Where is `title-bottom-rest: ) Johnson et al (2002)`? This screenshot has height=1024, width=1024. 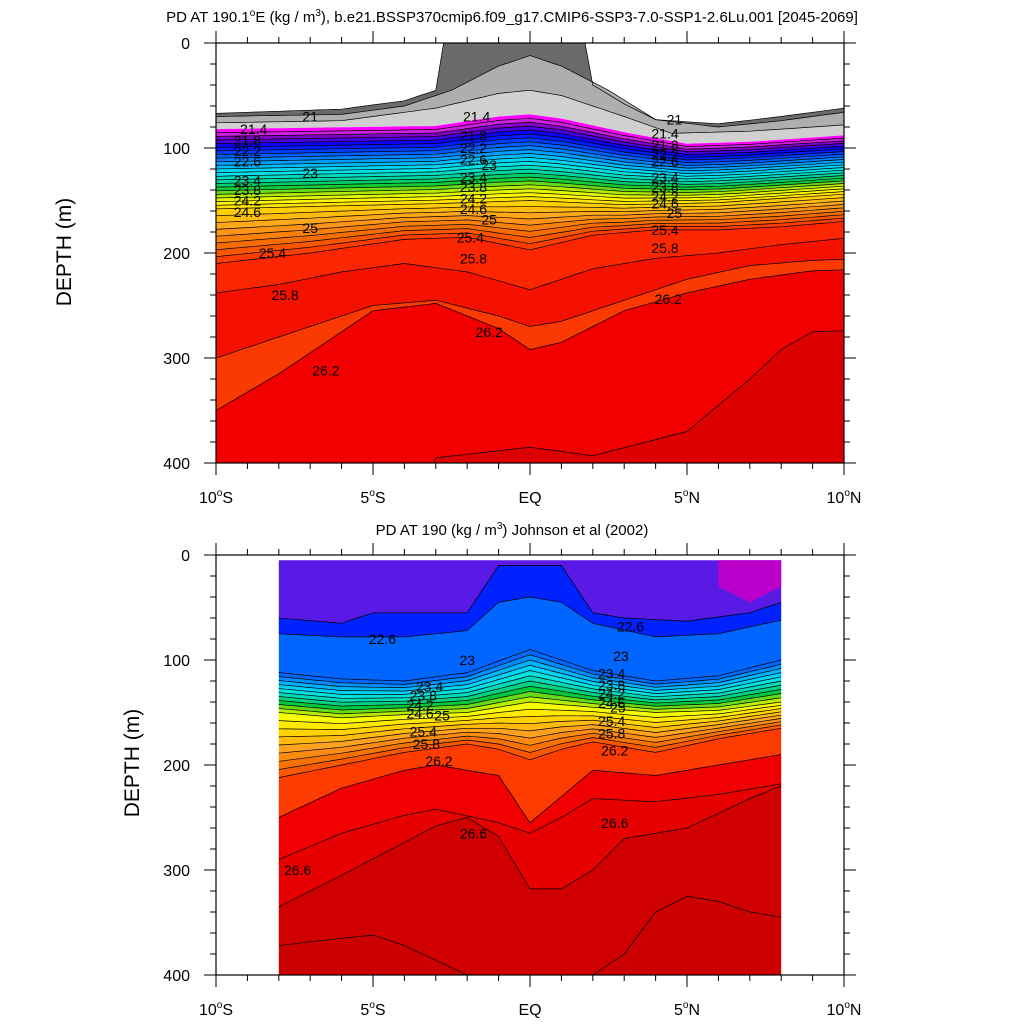 title-bottom-rest: ) Johnson et al (2002) is located at coordinates (575, 530).